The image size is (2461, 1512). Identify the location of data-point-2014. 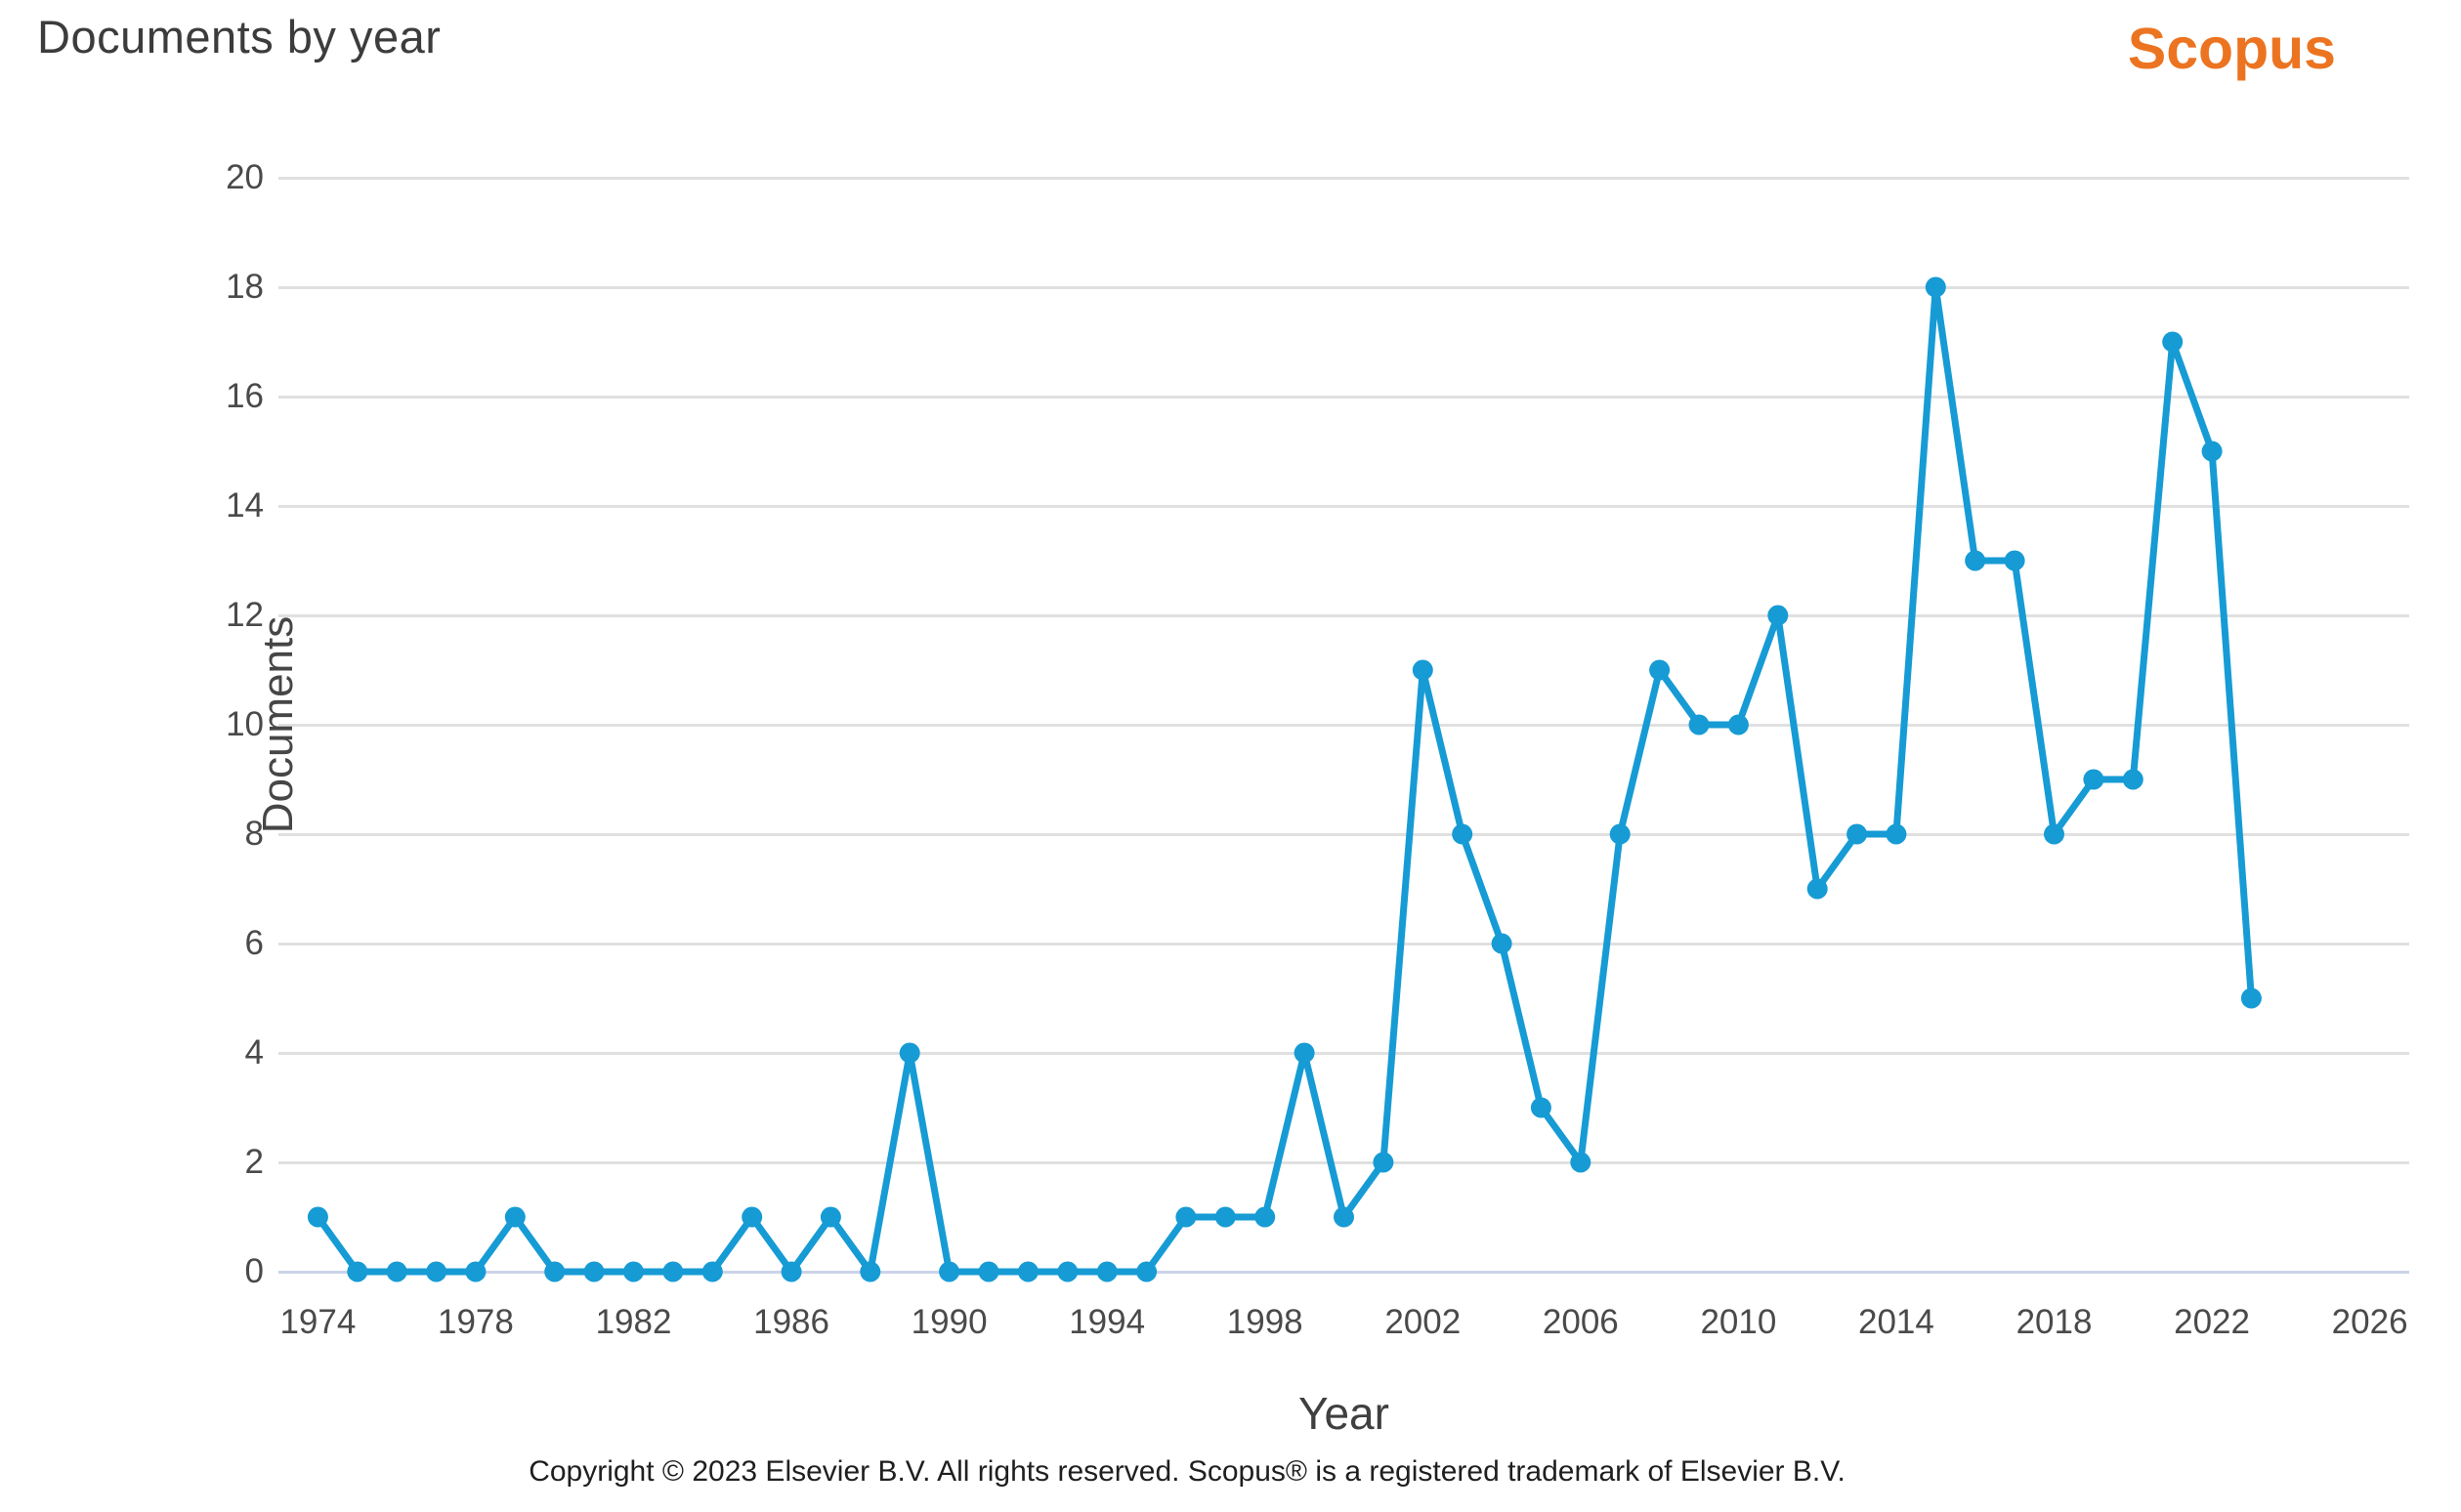
(1897, 834).